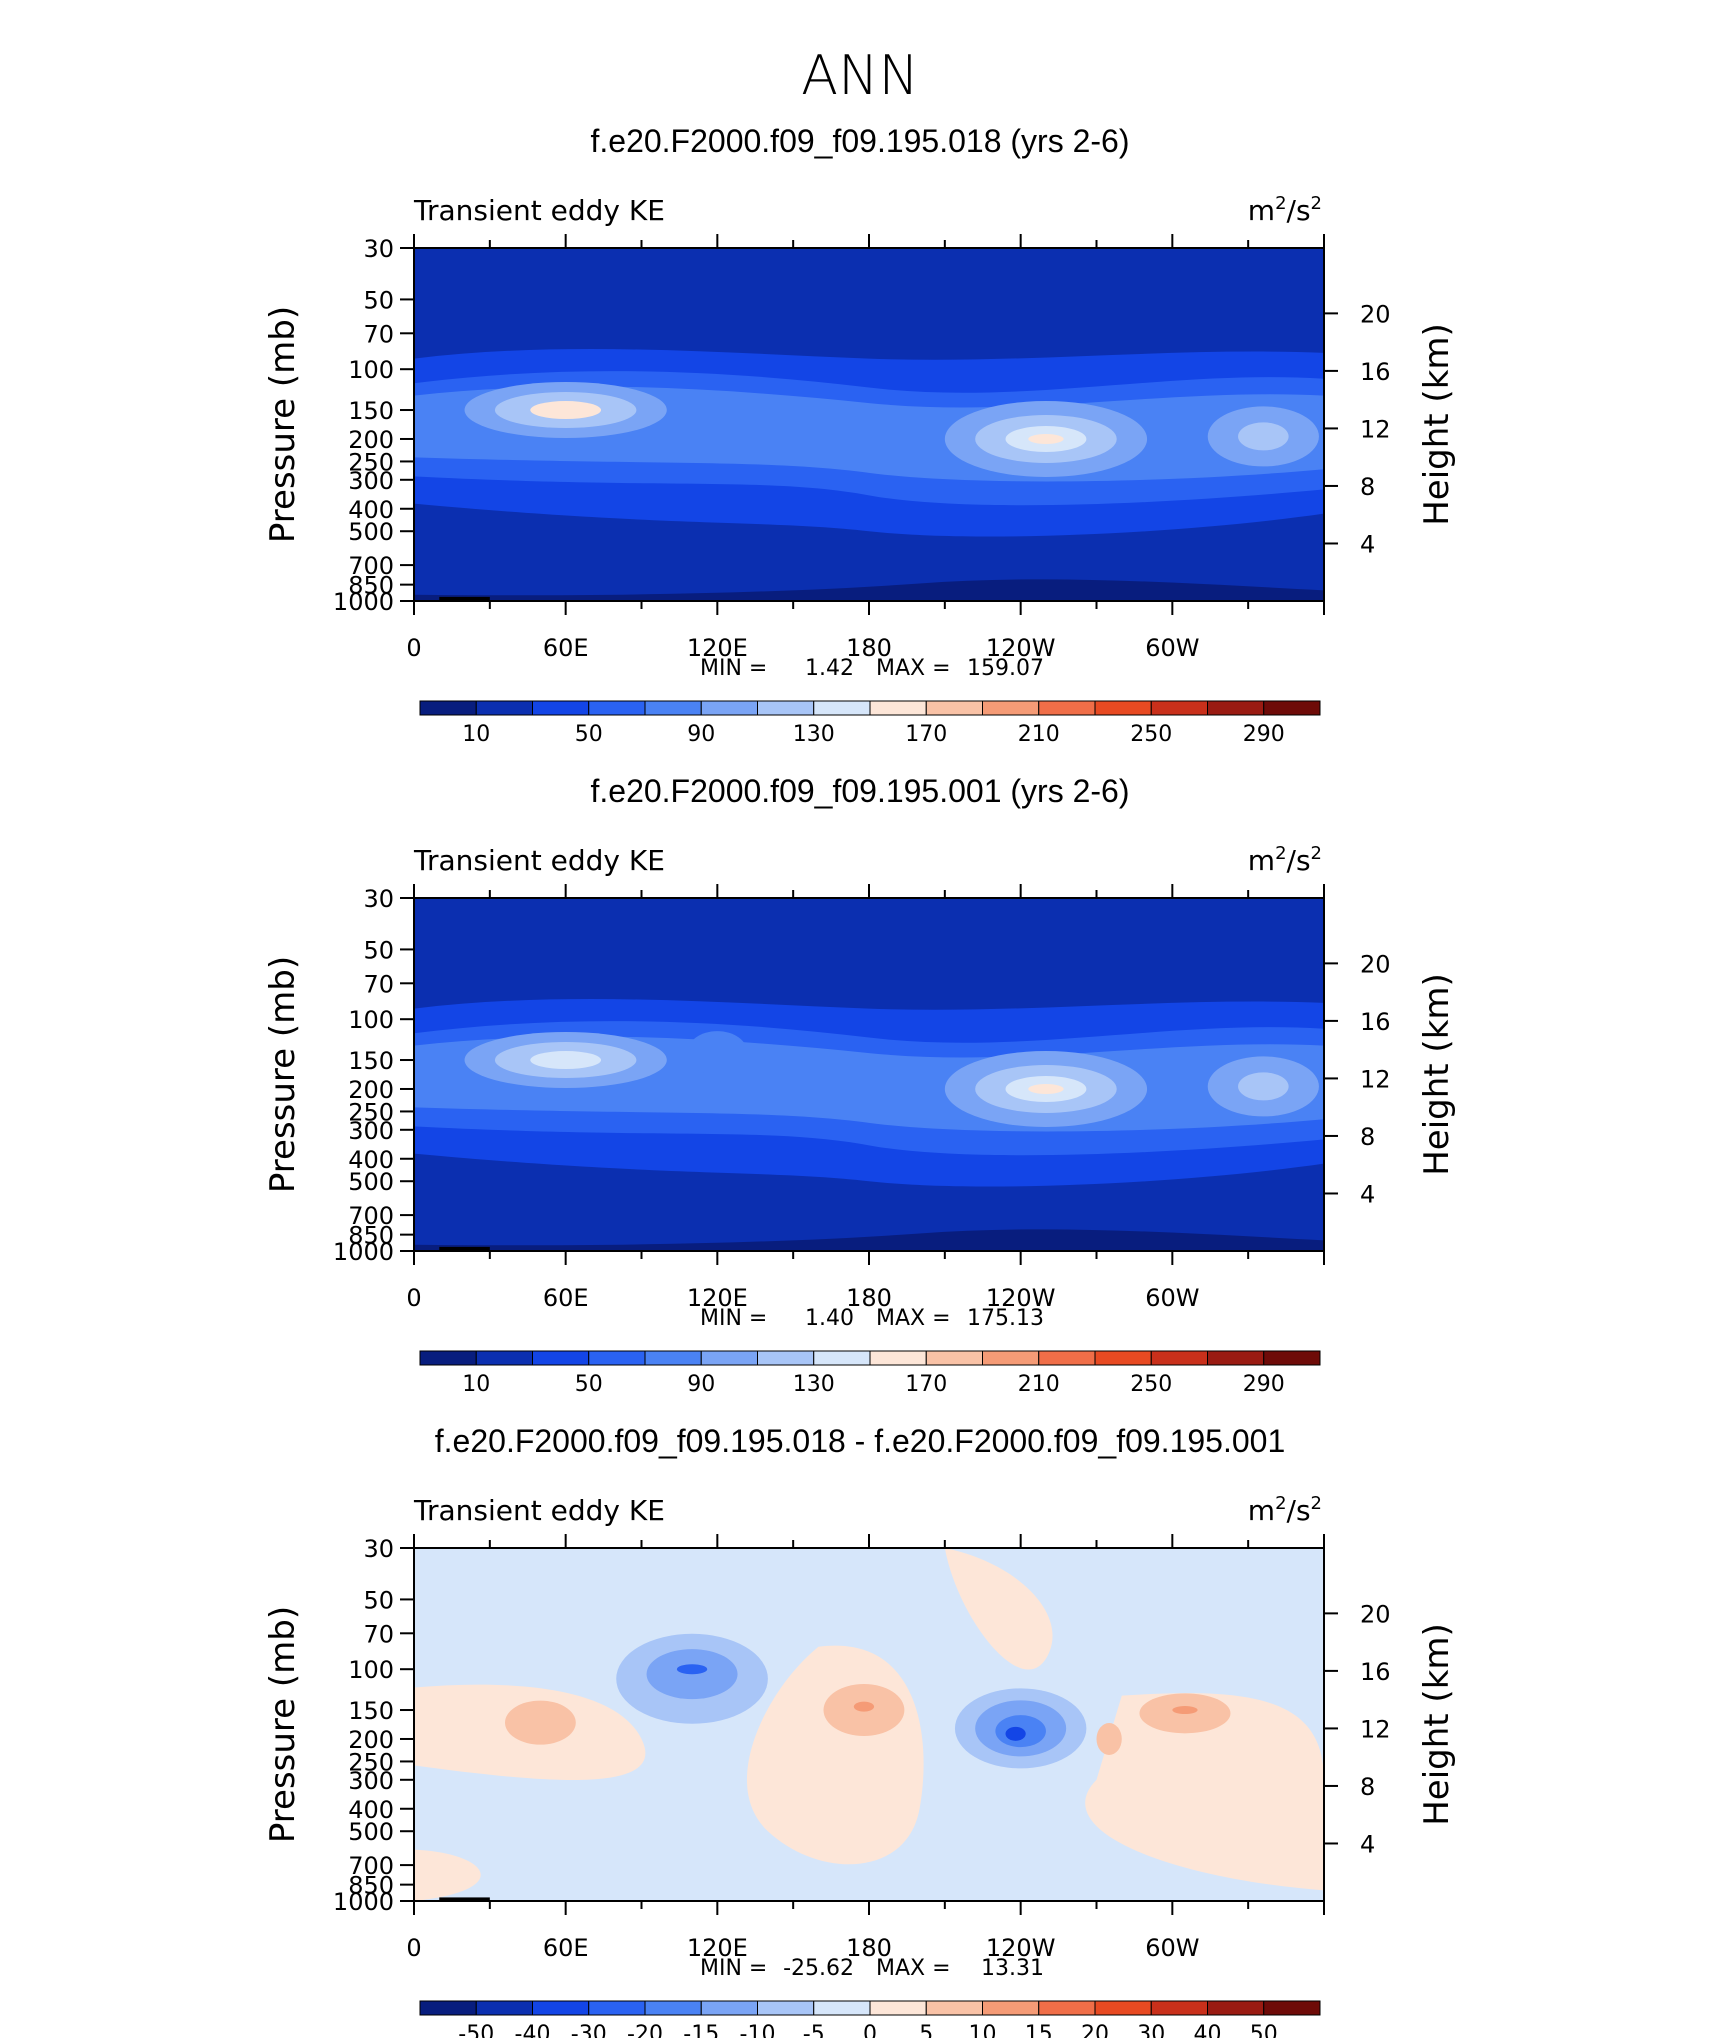  I want to click on max-value: 175.13, so click(1005, 1318).